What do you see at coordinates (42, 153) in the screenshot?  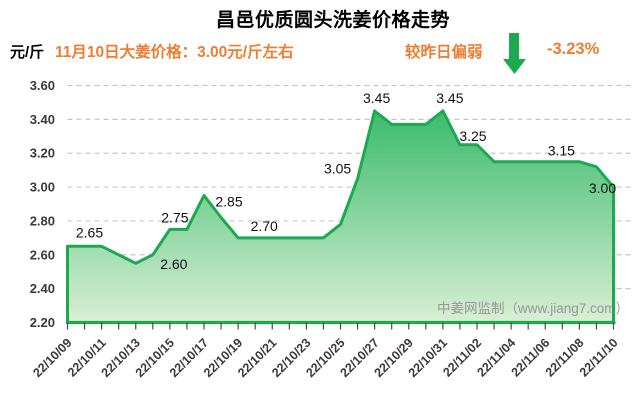 I see `y-axis-label: 3.20` at bounding box center [42, 153].